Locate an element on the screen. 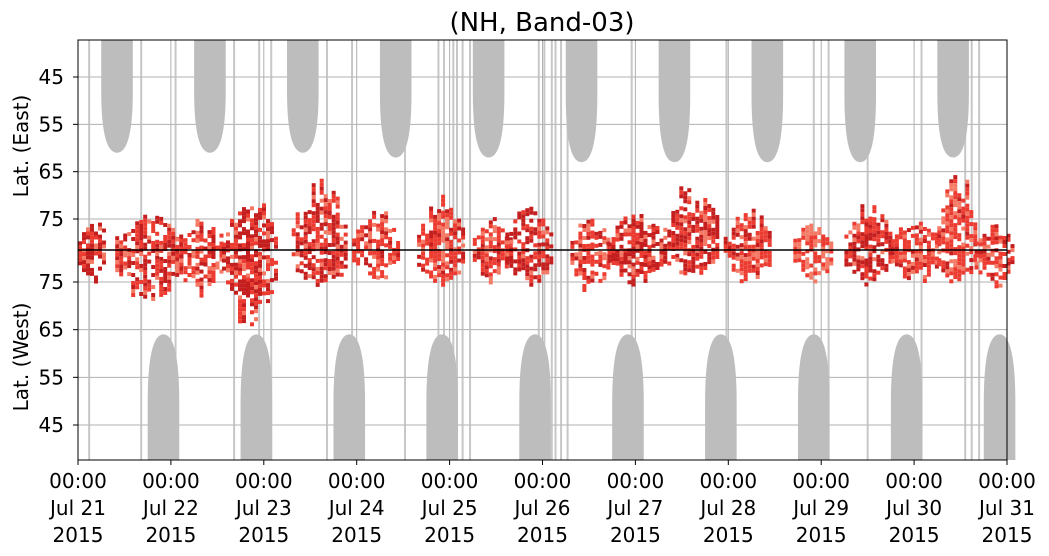 The width and height of the screenshot is (1049, 556). no-data-lobe-east is located at coordinates (860, 101).